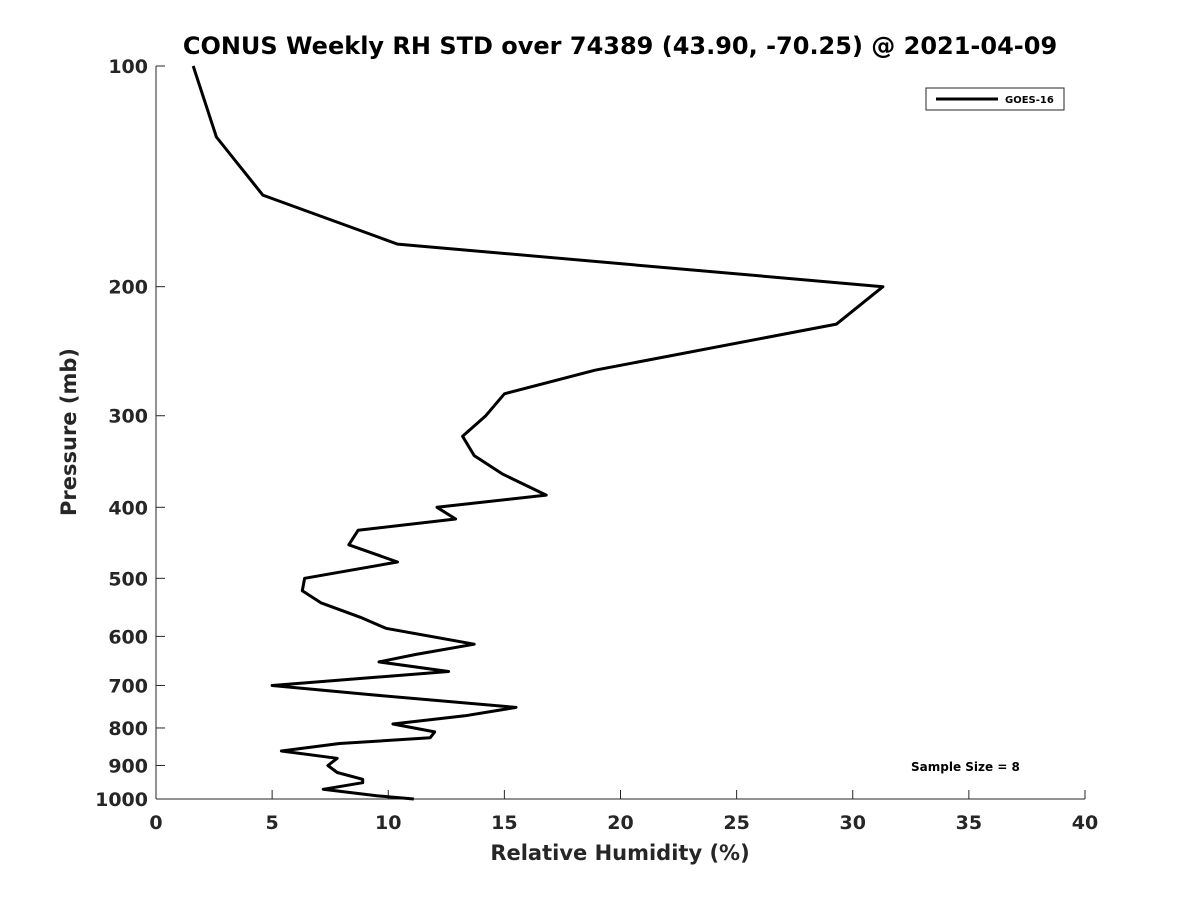 The width and height of the screenshot is (1200, 900). I want to click on y-tick-label: 800, so click(128, 729).